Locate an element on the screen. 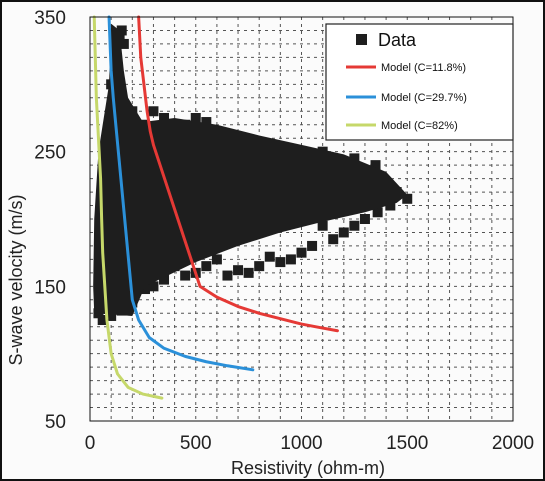 The image size is (545, 481). x-tick-label: 1000 is located at coordinates (301, 443).